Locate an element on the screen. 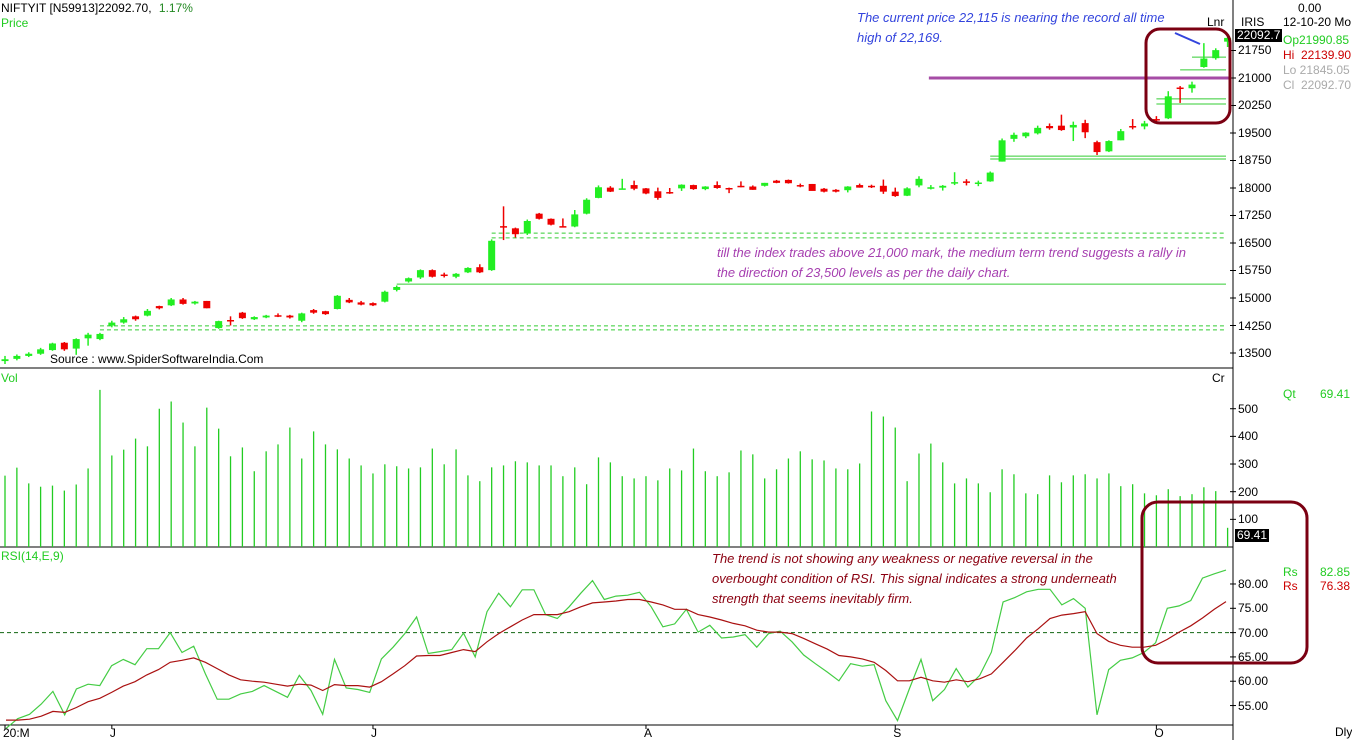  price-tick-label: 14250 is located at coordinates (1255, 325).